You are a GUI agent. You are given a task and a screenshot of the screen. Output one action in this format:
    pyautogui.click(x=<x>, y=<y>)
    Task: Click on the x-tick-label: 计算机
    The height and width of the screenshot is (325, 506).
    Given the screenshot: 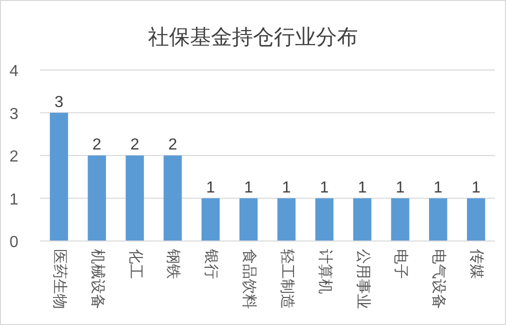 What is the action you would take?
    pyautogui.click(x=325, y=271)
    